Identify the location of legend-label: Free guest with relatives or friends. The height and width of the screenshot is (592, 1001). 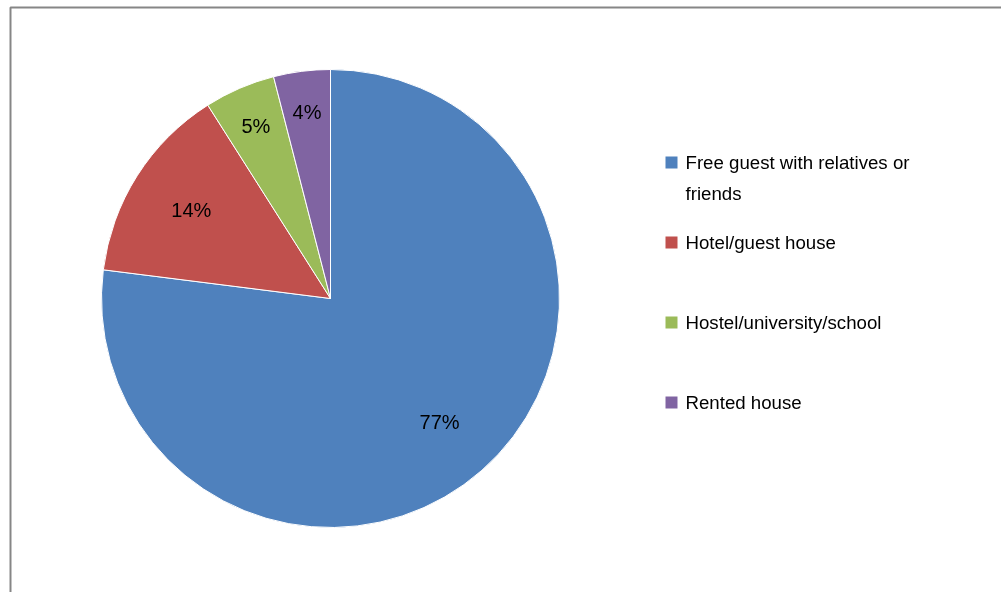
(797, 178).